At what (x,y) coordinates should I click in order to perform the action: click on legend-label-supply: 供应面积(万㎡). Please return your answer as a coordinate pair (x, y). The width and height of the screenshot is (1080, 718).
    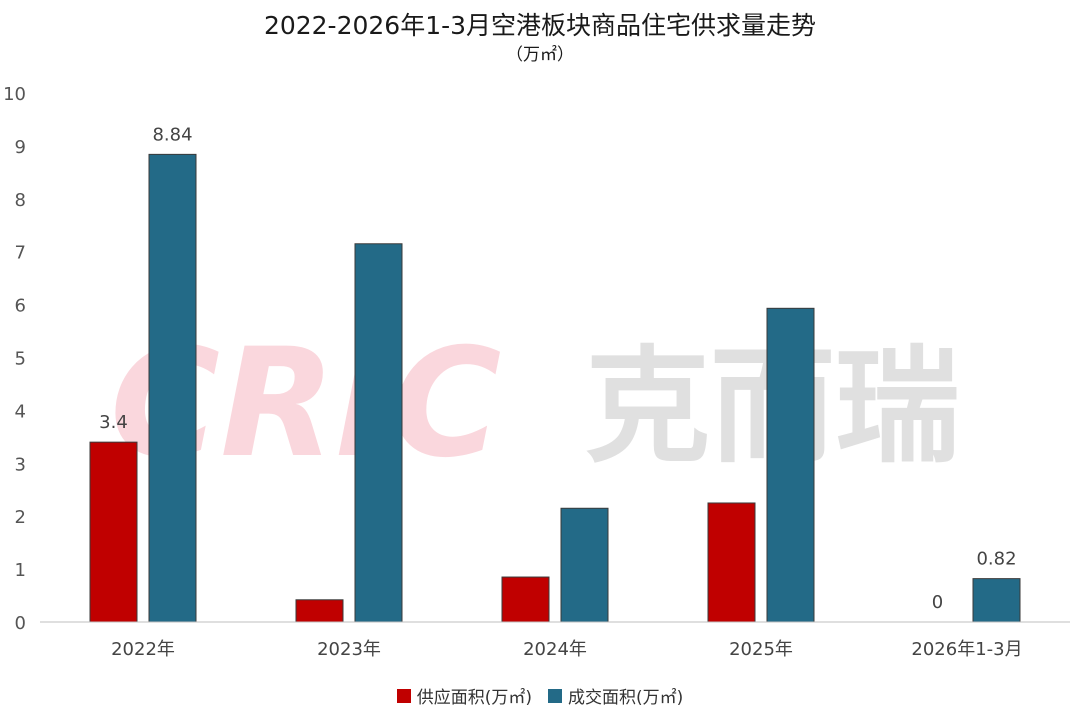
    Looking at the image, I should click on (474, 698).